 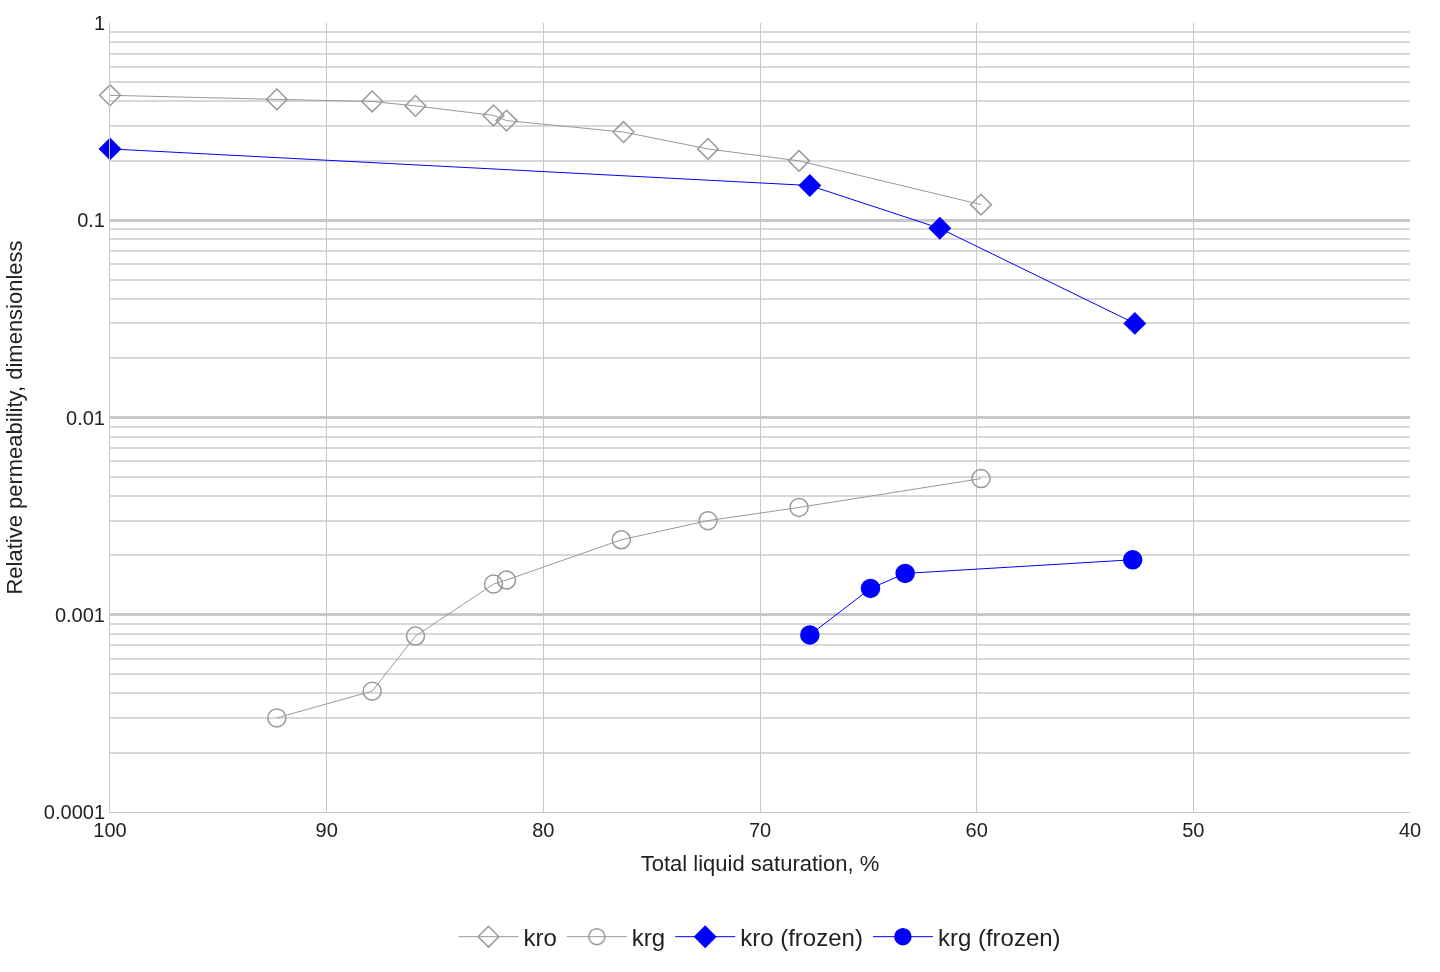 What do you see at coordinates (79, 614) in the screenshot?
I see `y-tick-label: 0.001` at bounding box center [79, 614].